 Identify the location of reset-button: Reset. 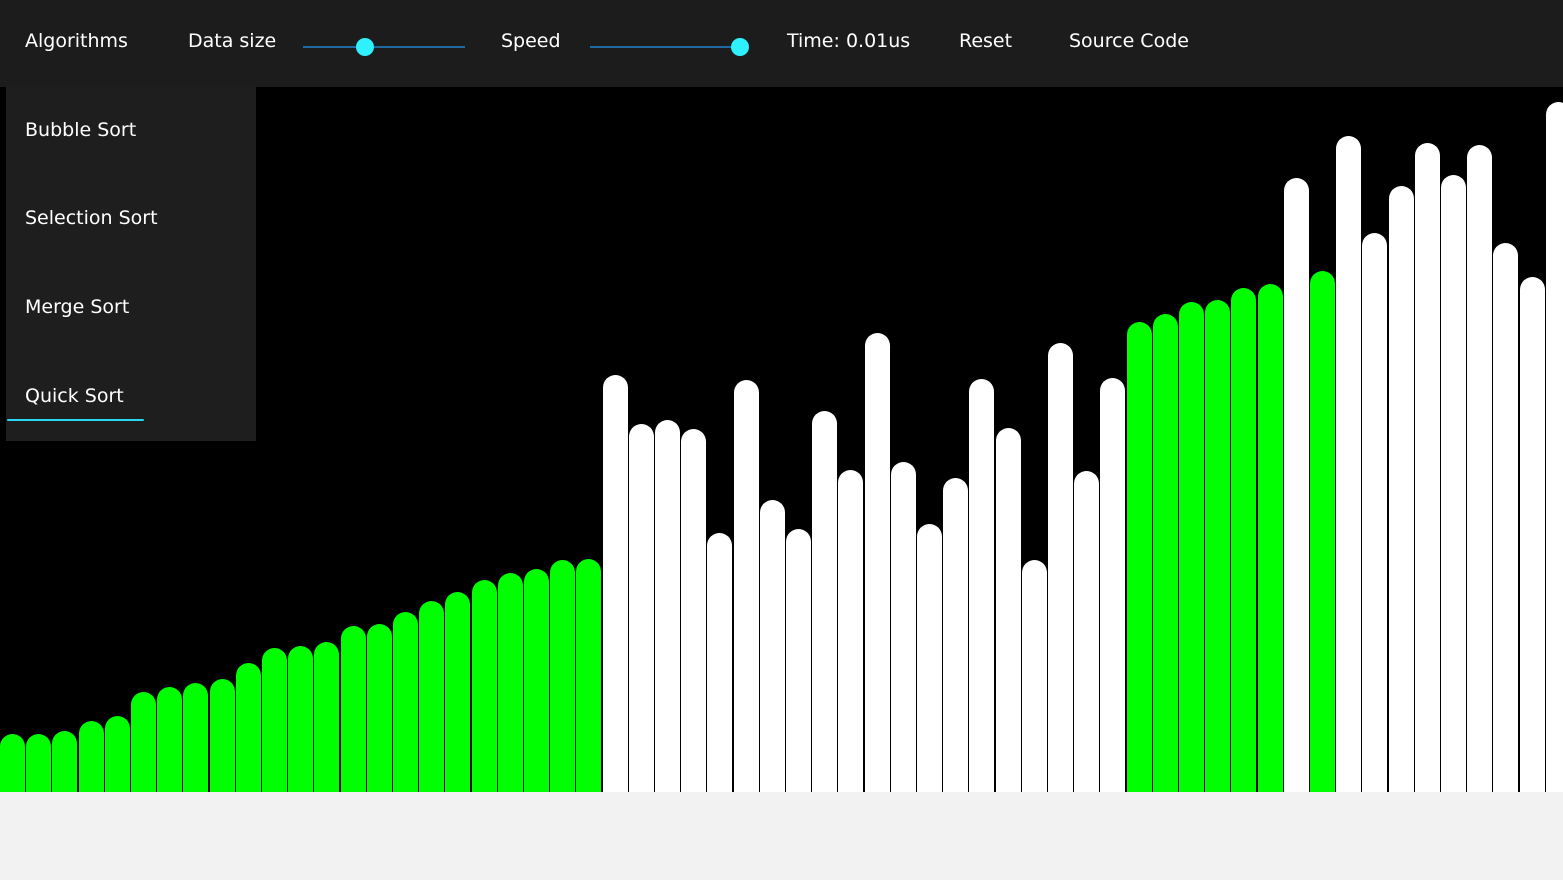
(986, 41).